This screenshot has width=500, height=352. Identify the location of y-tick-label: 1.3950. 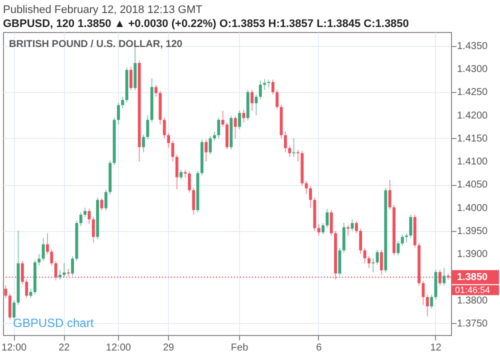
(472, 231).